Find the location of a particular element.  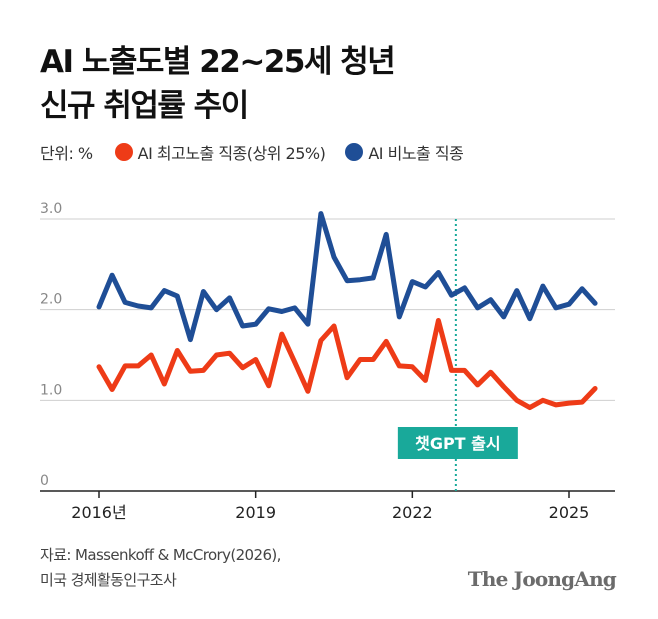

legend-swatch-low is located at coordinates (354, 152).